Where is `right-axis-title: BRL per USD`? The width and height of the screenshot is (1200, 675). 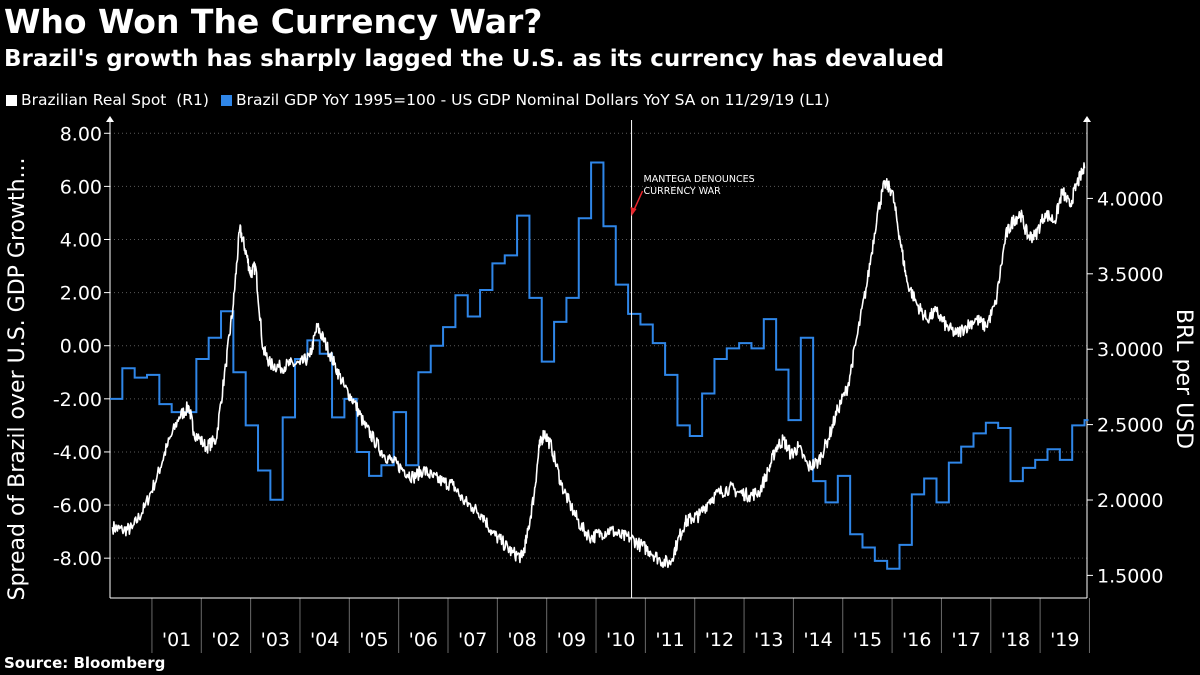
right-axis-title: BRL per USD is located at coordinates (1183, 379).